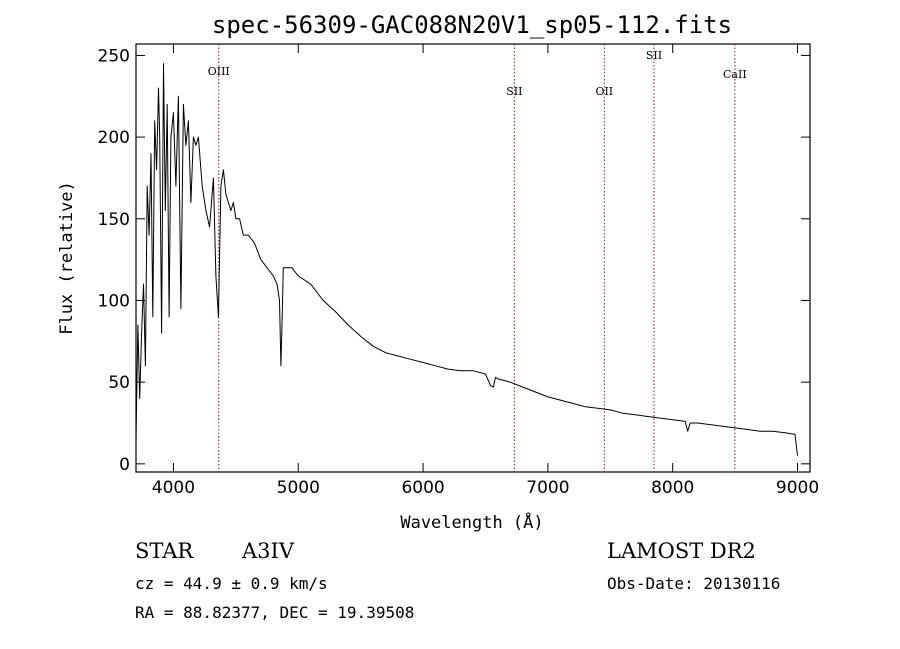 Image resolution: width=900 pixels, height=649 pixels. I want to click on y-tick-label: 200, so click(114, 138).